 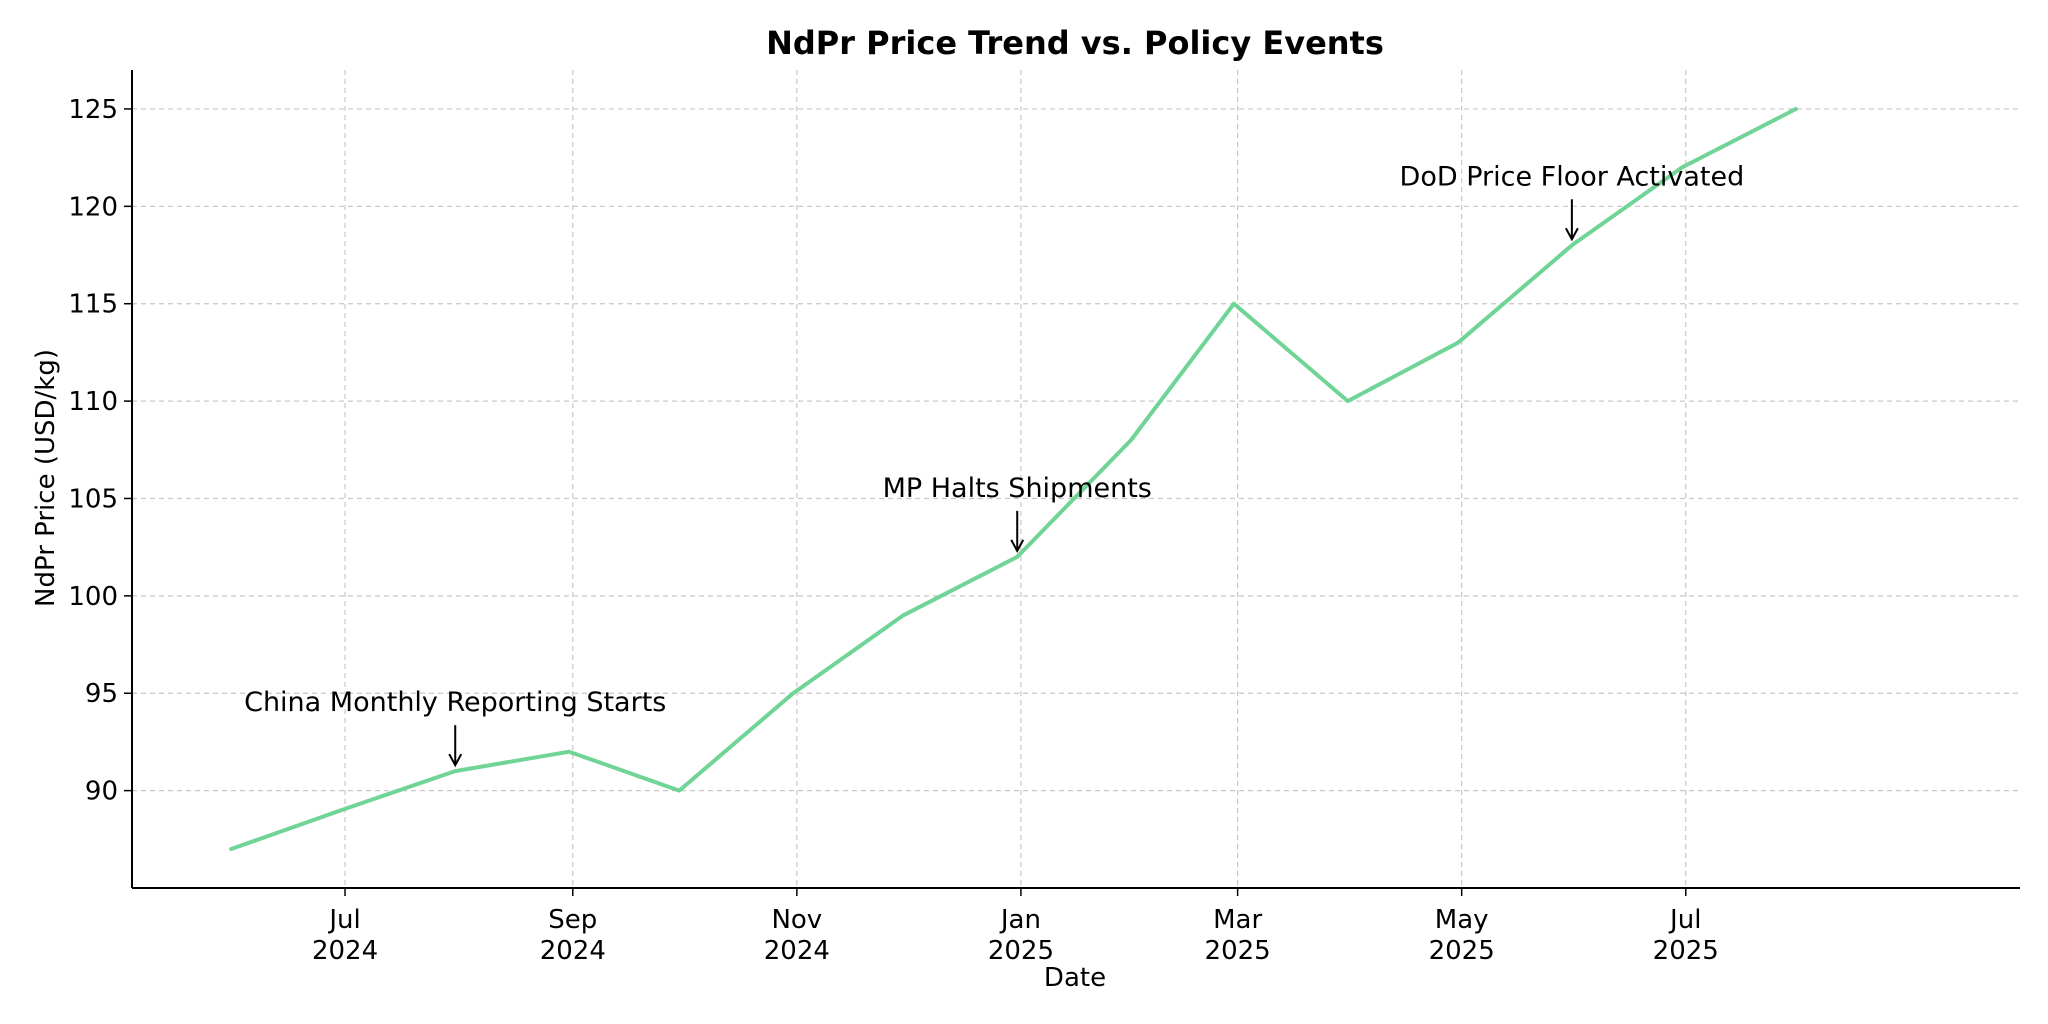 What do you see at coordinates (455, 702) in the screenshot?
I see `annotation-label: China Monthly Reporting Starts` at bounding box center [455, 702].